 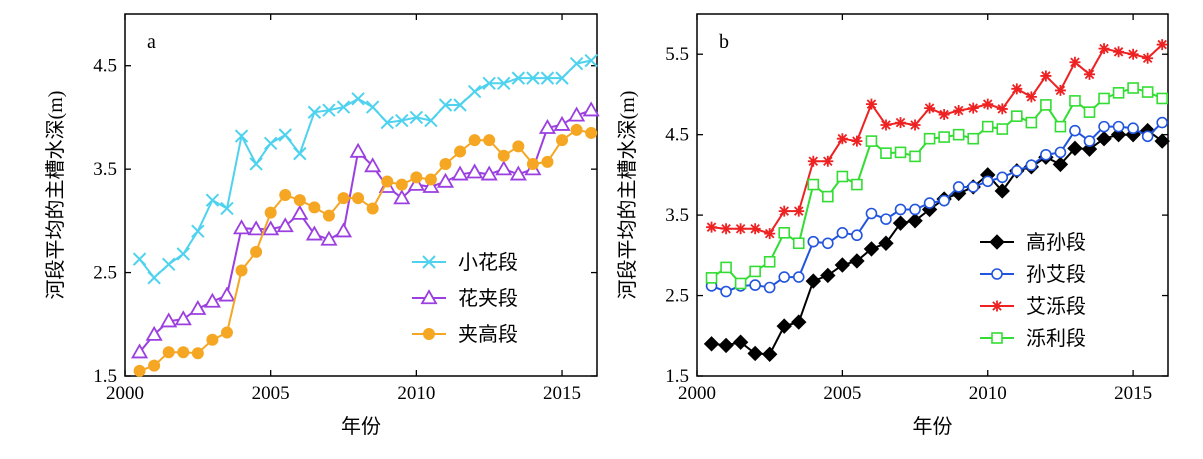 I want to click on panel-b-legend-label: 孙艾段, so click(x=1056, y=274).